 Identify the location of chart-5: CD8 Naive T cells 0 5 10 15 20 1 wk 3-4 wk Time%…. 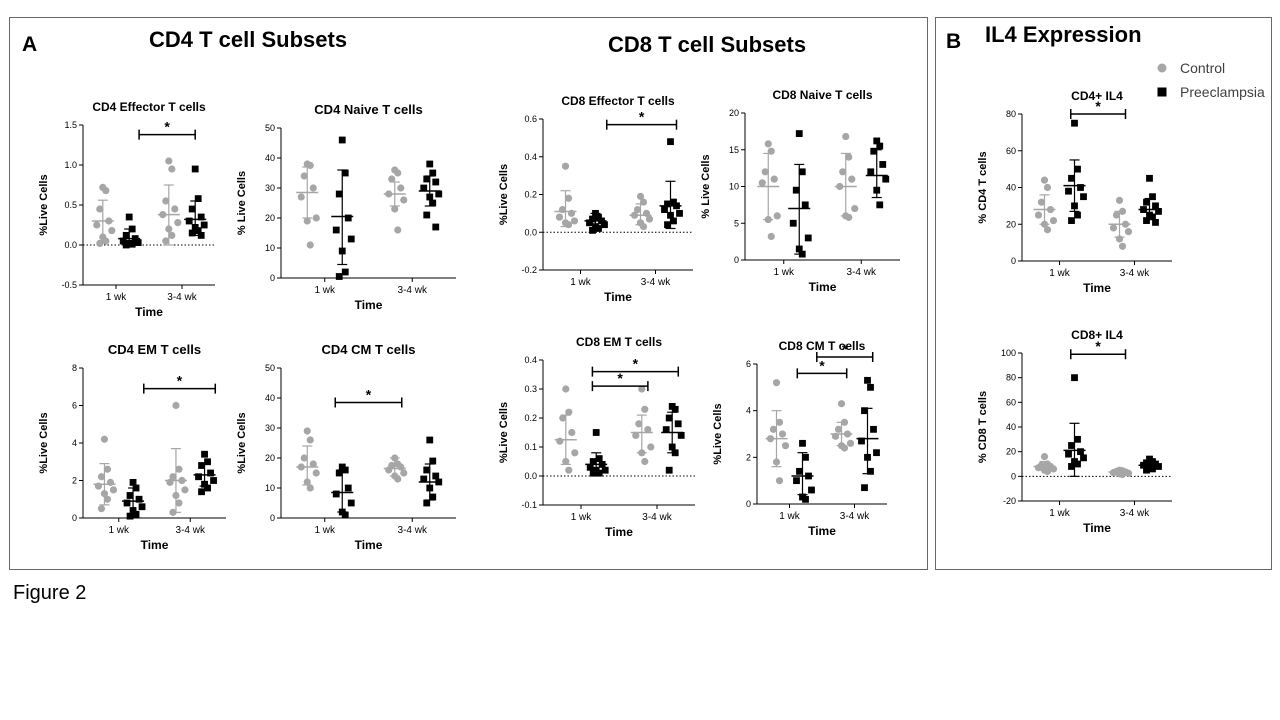
(800, 191).